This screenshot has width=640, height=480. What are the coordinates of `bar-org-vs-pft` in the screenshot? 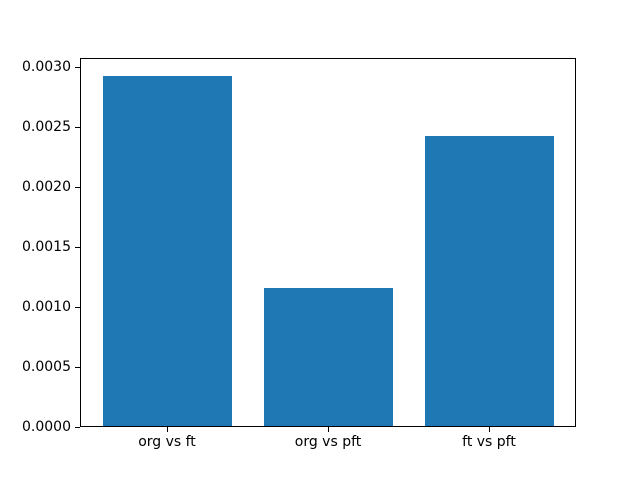 It's located at (328, 357).